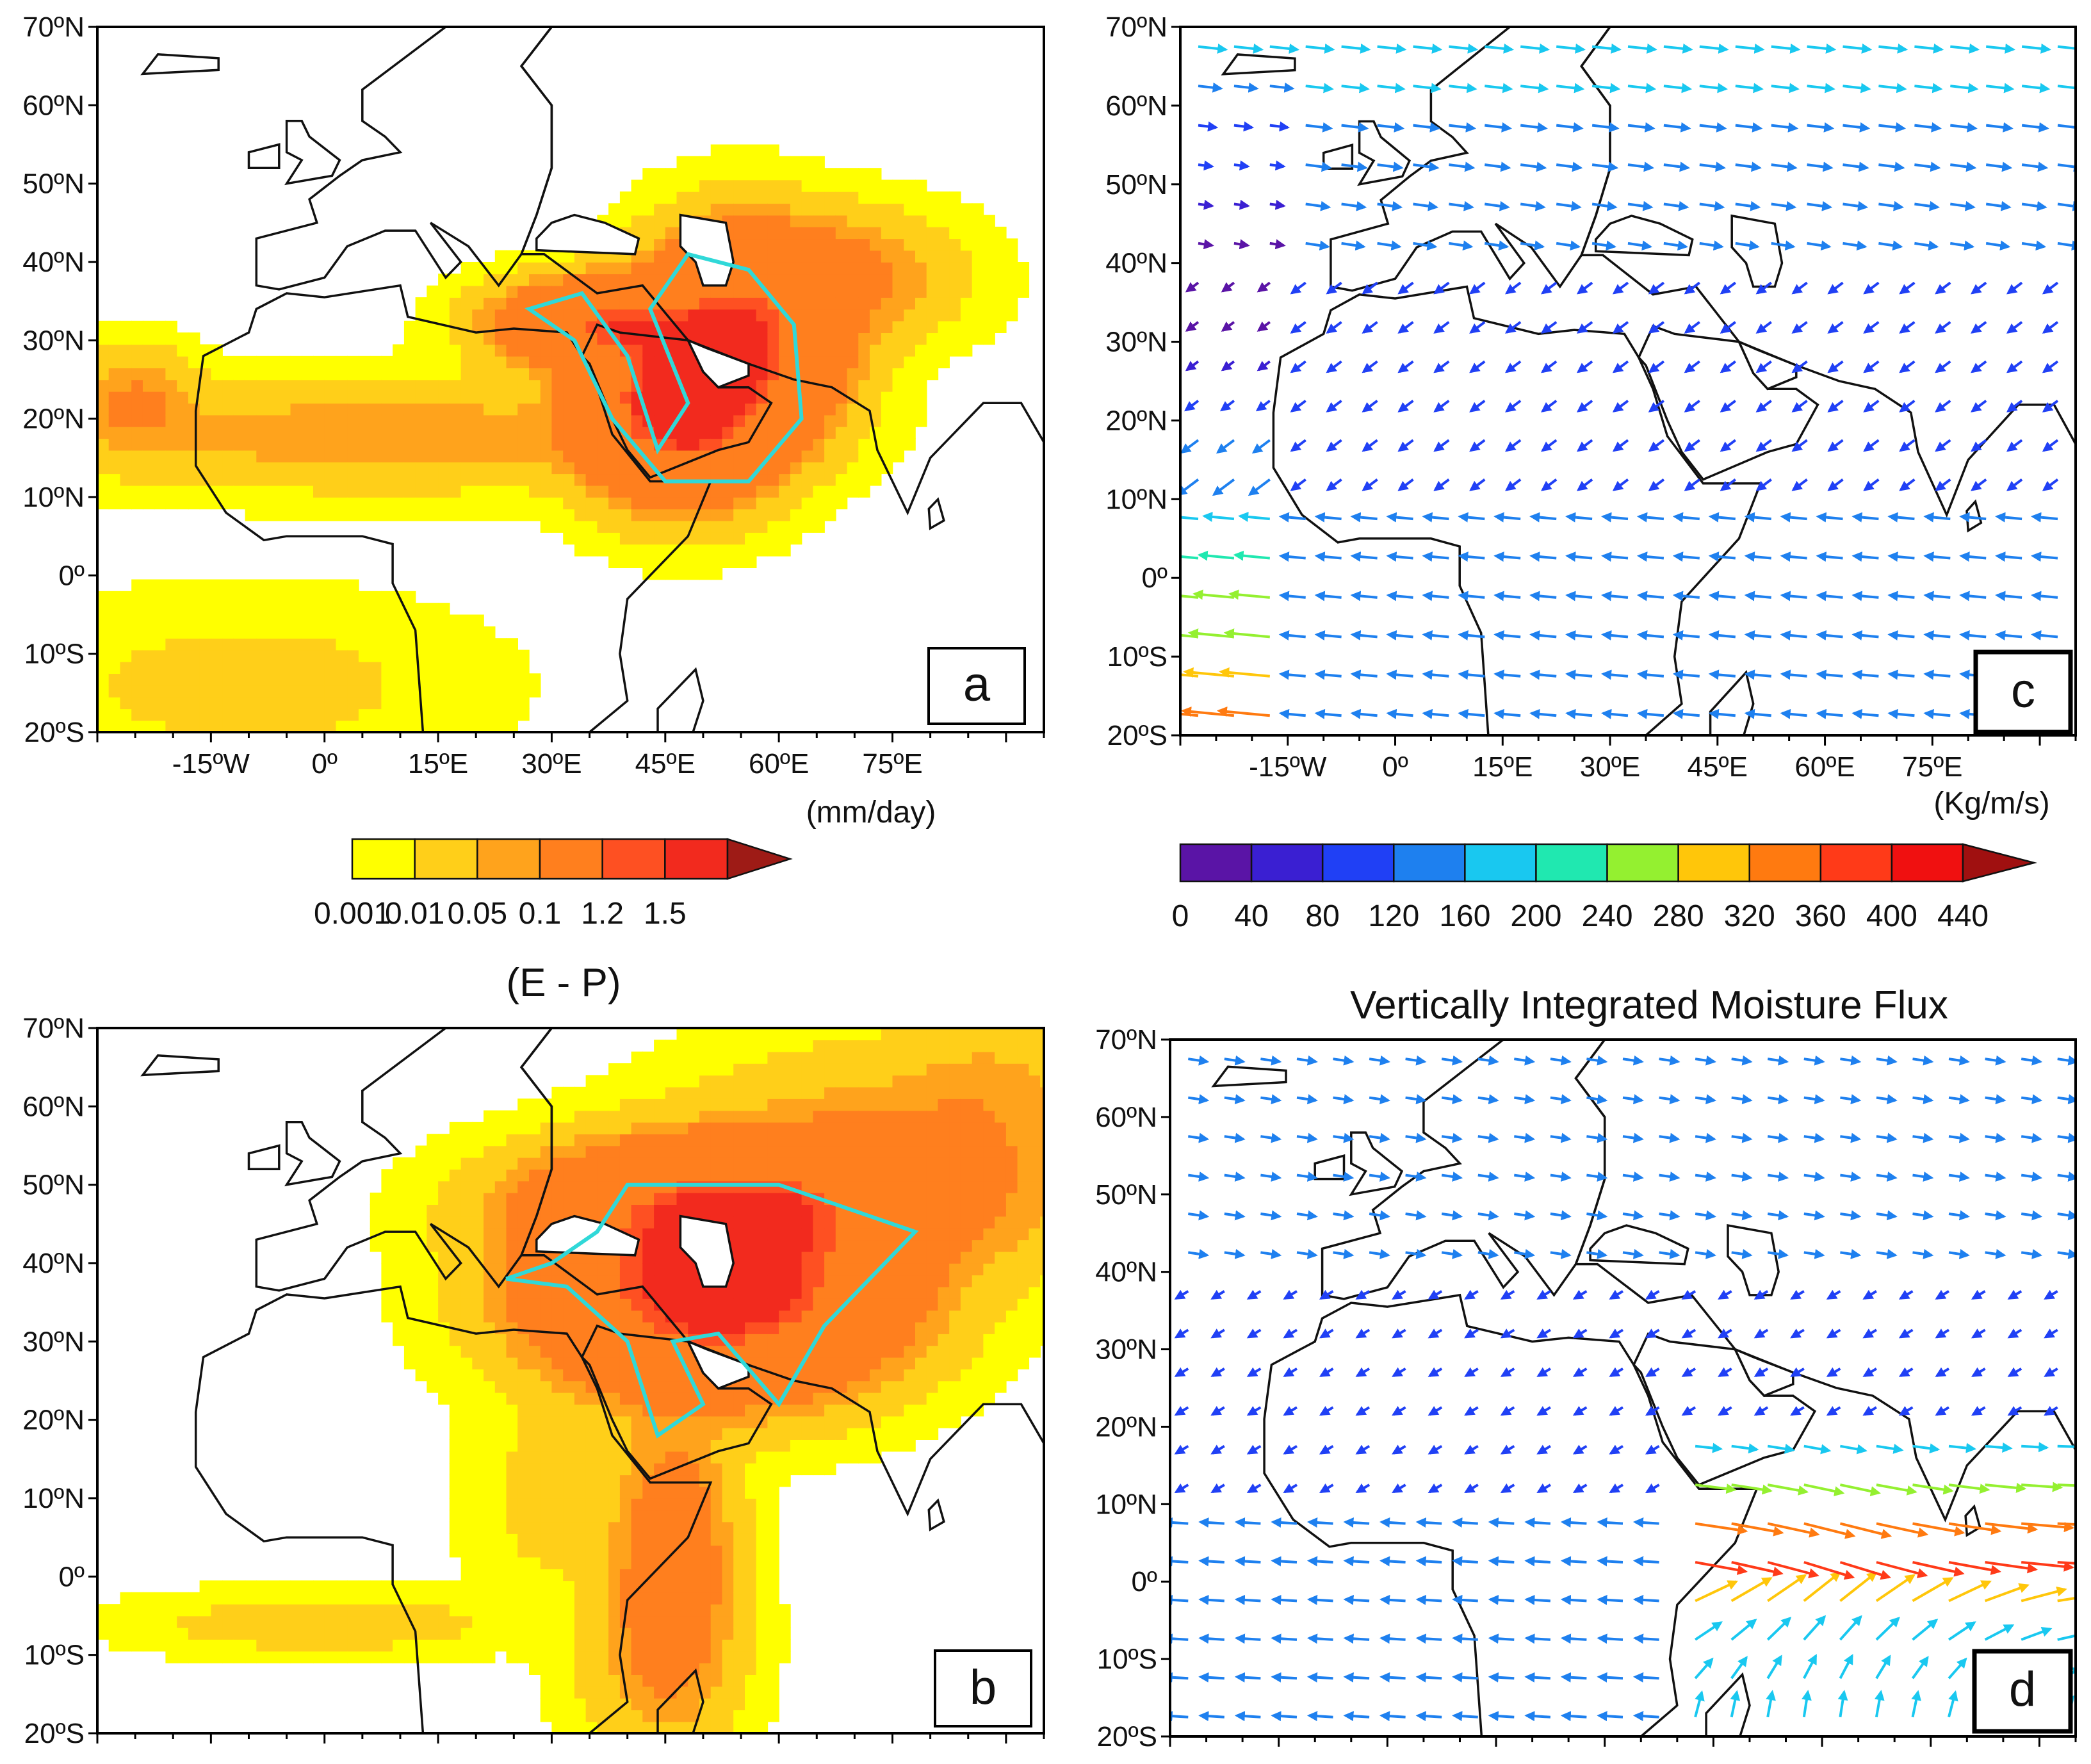 Image resolution: width=2091 pixels, height=1764 pixels. I want to click on lat-tick-label: 20ºS, so click(1127, 1736).